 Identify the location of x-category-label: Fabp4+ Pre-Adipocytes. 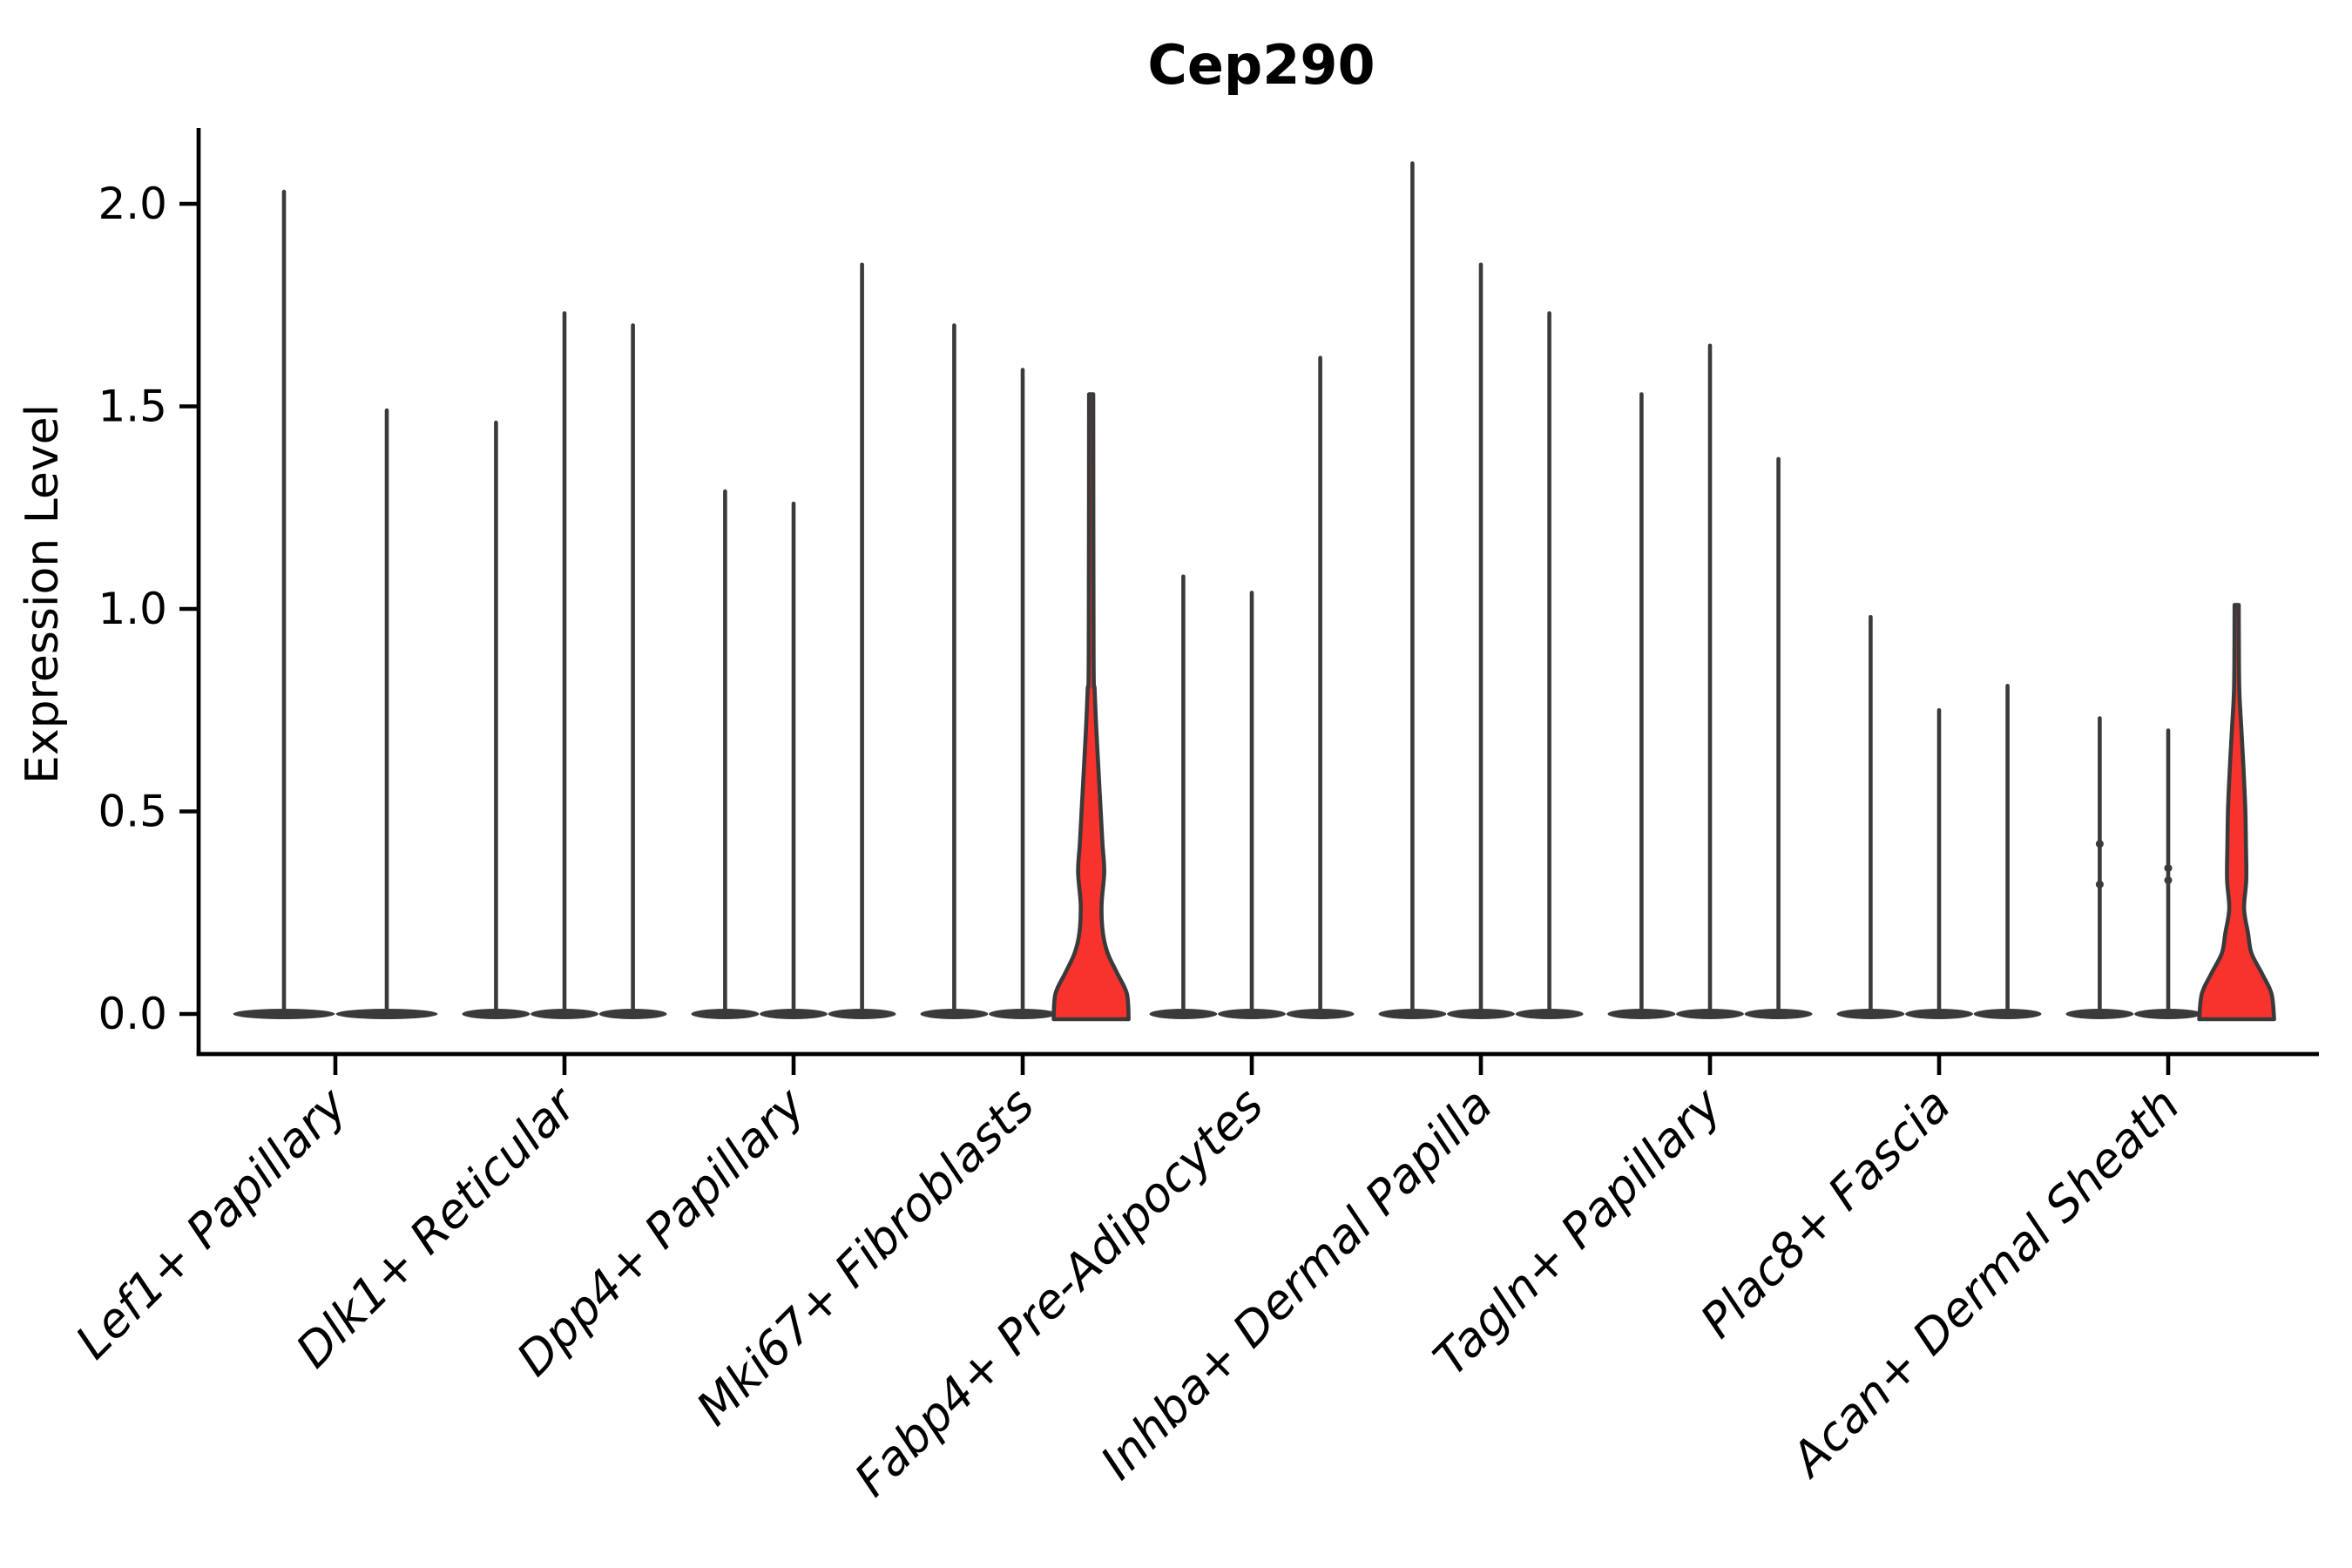
(1059, 1292).